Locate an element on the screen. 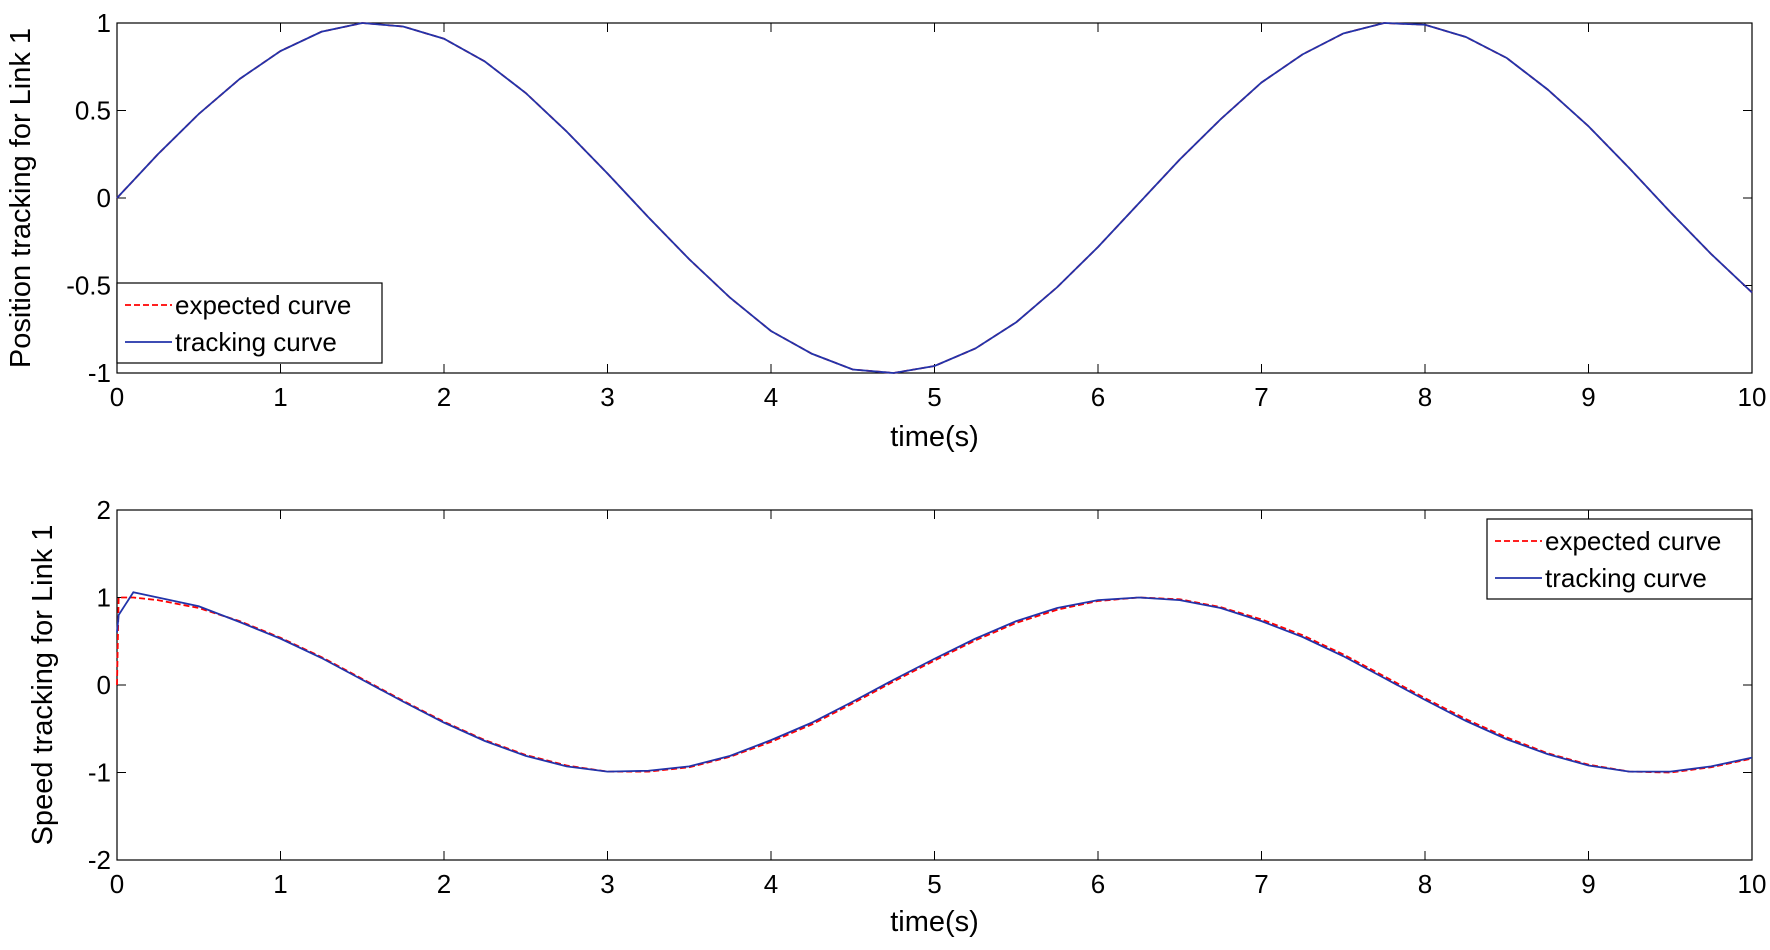  y-axis-label: Position tracking for Link 1 is located at coordinates (21, 198).